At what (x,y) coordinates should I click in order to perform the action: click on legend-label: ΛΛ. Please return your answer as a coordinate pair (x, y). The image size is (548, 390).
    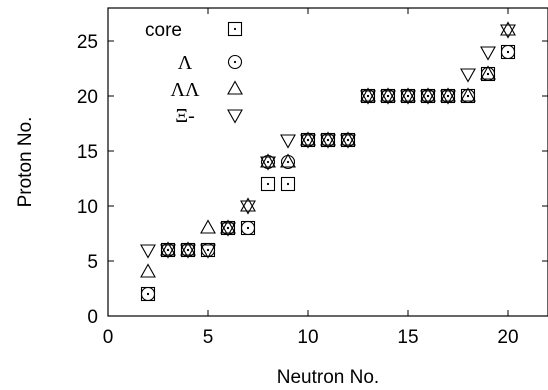
    Looking at the image, I should click on (185, 90).